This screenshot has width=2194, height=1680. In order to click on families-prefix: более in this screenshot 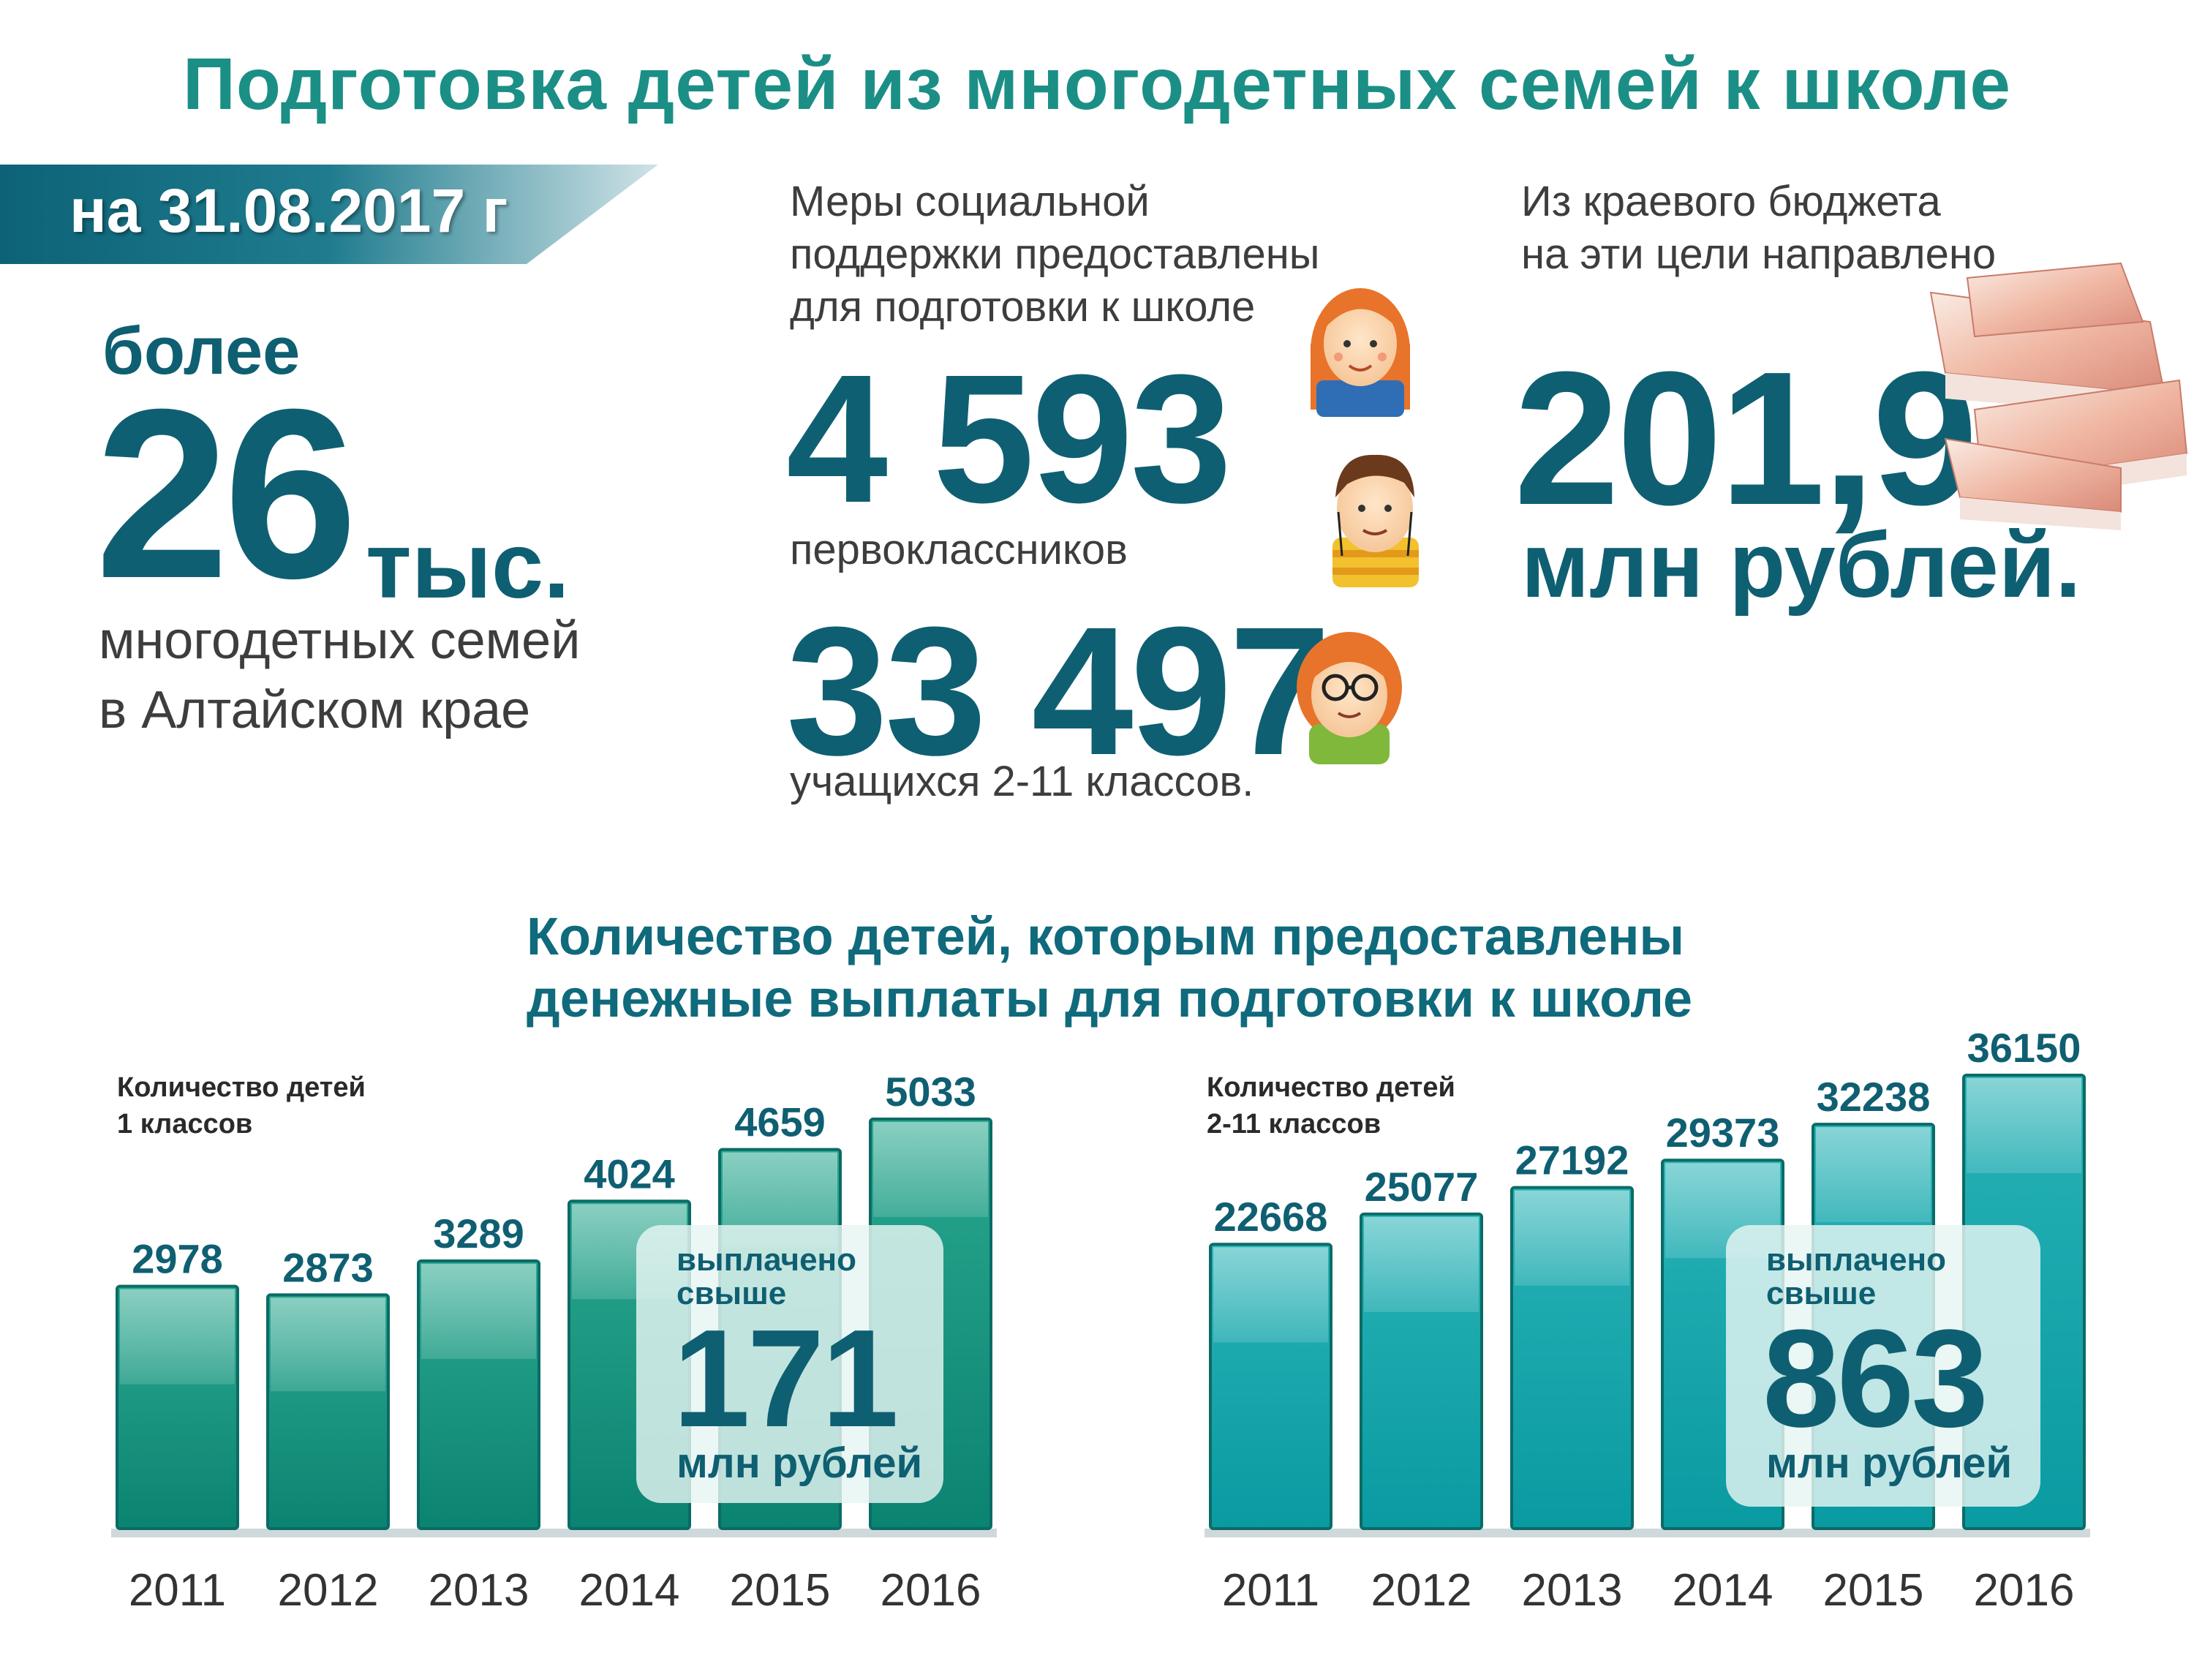, I will do `click(201, 351)`.